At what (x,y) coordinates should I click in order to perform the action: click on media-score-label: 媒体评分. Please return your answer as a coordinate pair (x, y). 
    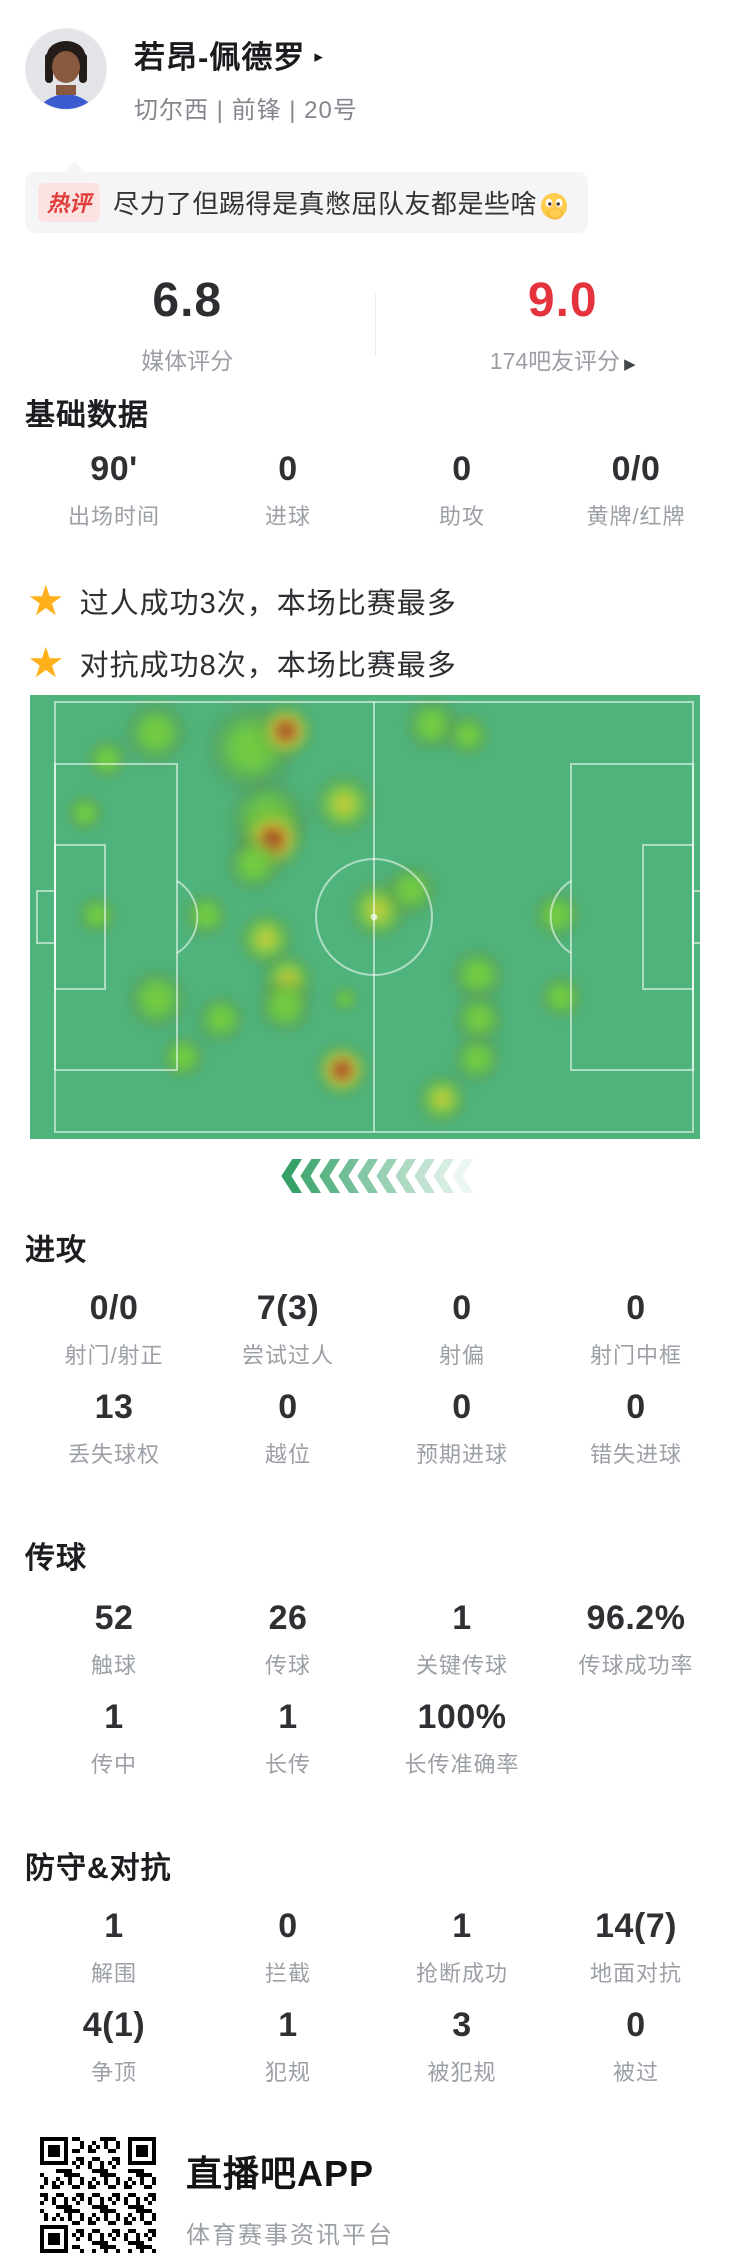
    Looking at the image, I should click on (187, 359).